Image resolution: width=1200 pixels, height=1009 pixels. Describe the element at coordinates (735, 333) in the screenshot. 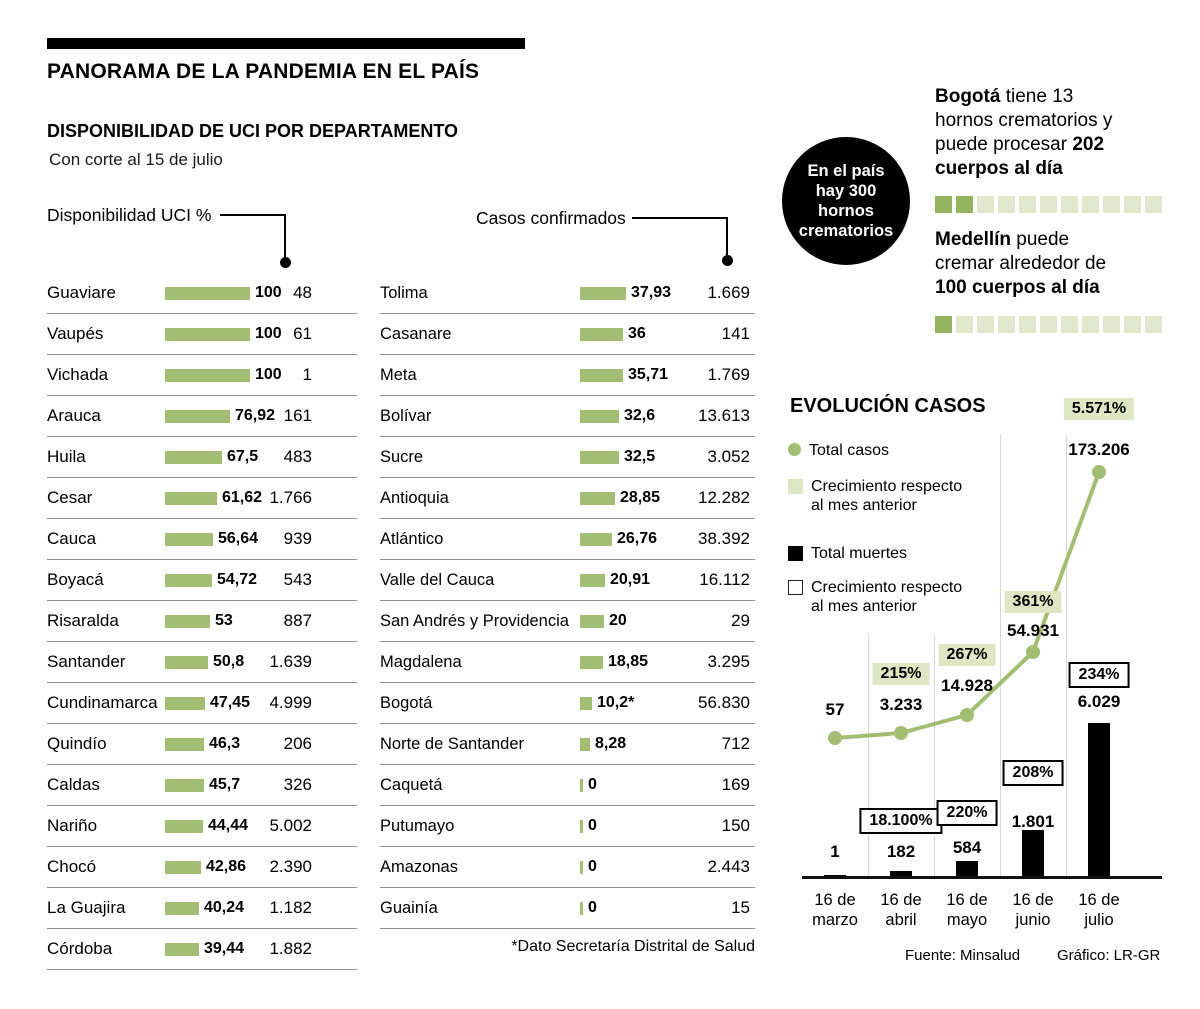

I see `cases-count: 141` at that location.